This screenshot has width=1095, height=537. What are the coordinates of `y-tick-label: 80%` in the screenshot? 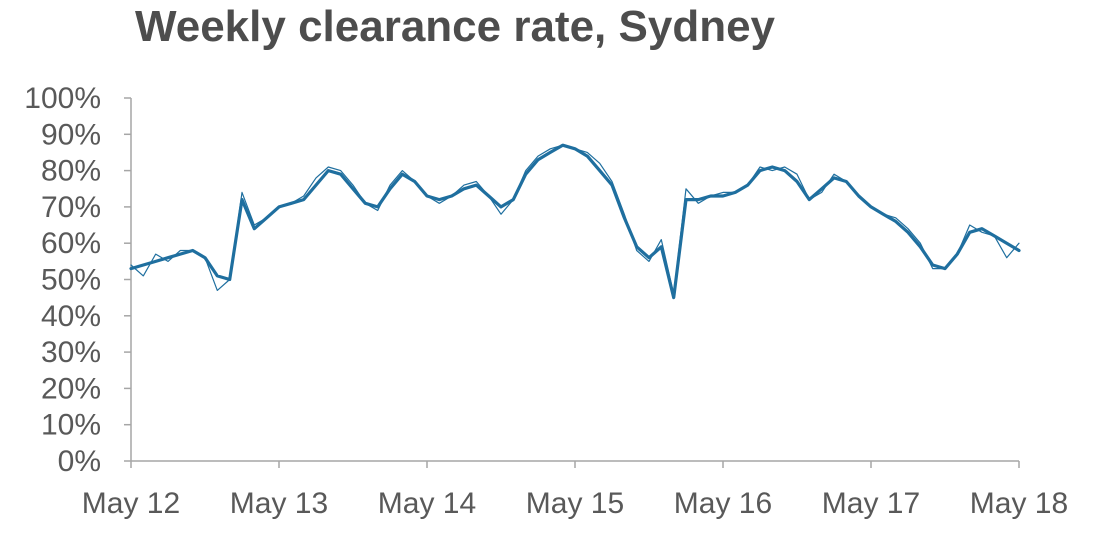 It's located at (71, 171).